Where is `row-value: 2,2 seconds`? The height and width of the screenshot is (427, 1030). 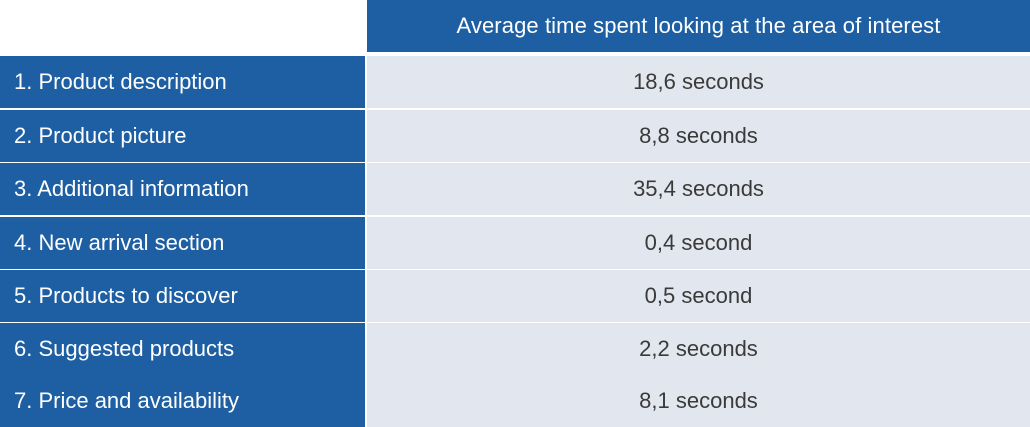 row-value: 2,2 seconds is located at coordinates (698, 349).